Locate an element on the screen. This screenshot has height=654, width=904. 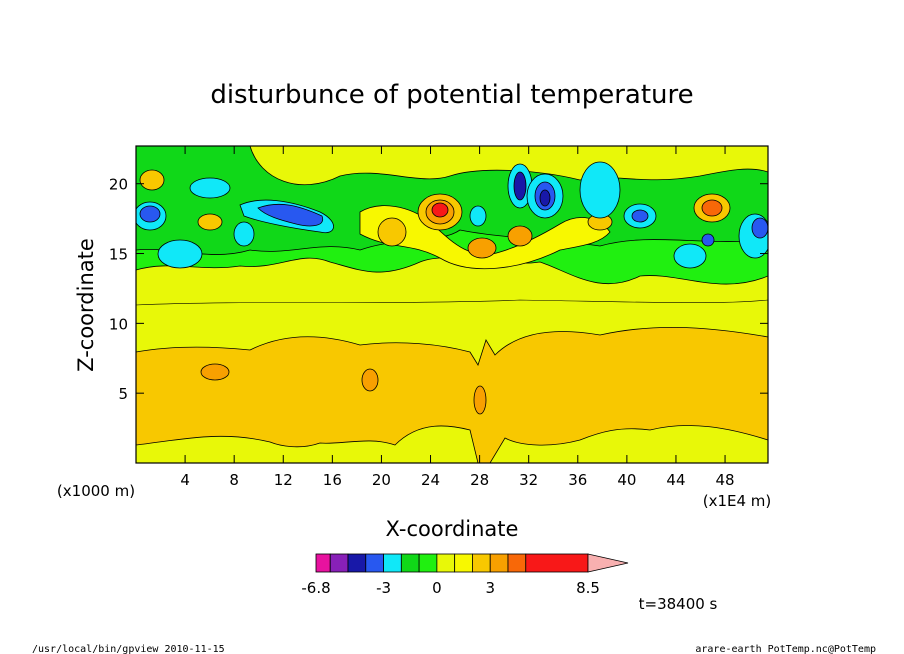
colorbar-label: 8.5 is located at coordinates (588, 588).